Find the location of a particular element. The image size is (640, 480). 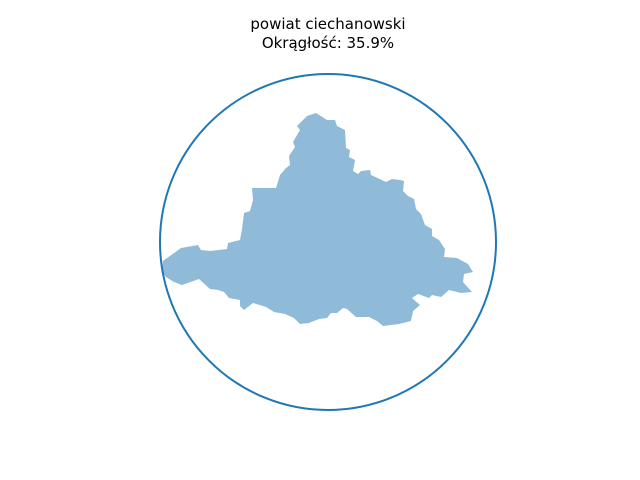

title-roundness: Okrągłość: 35.9% is located at coordinates (328, 43).